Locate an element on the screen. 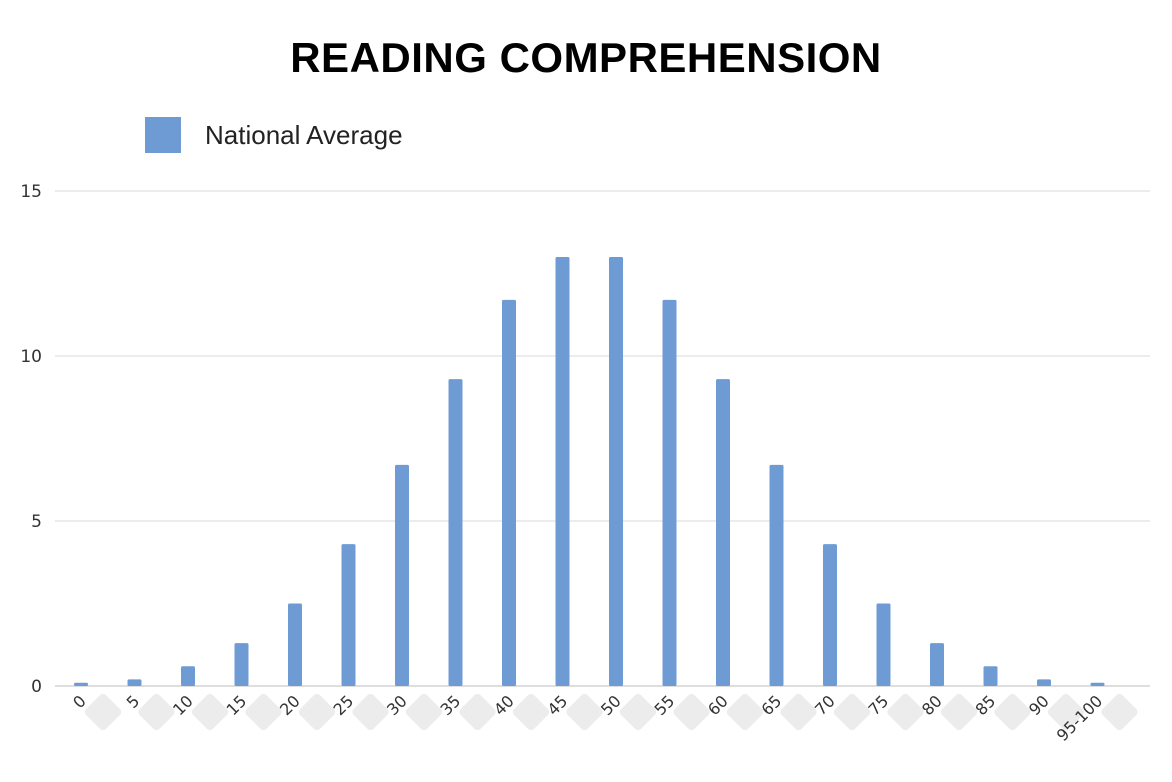 The height and width of the screenshot is (782, 1172). legend-label: National Average is located at coordinates (304, 134).